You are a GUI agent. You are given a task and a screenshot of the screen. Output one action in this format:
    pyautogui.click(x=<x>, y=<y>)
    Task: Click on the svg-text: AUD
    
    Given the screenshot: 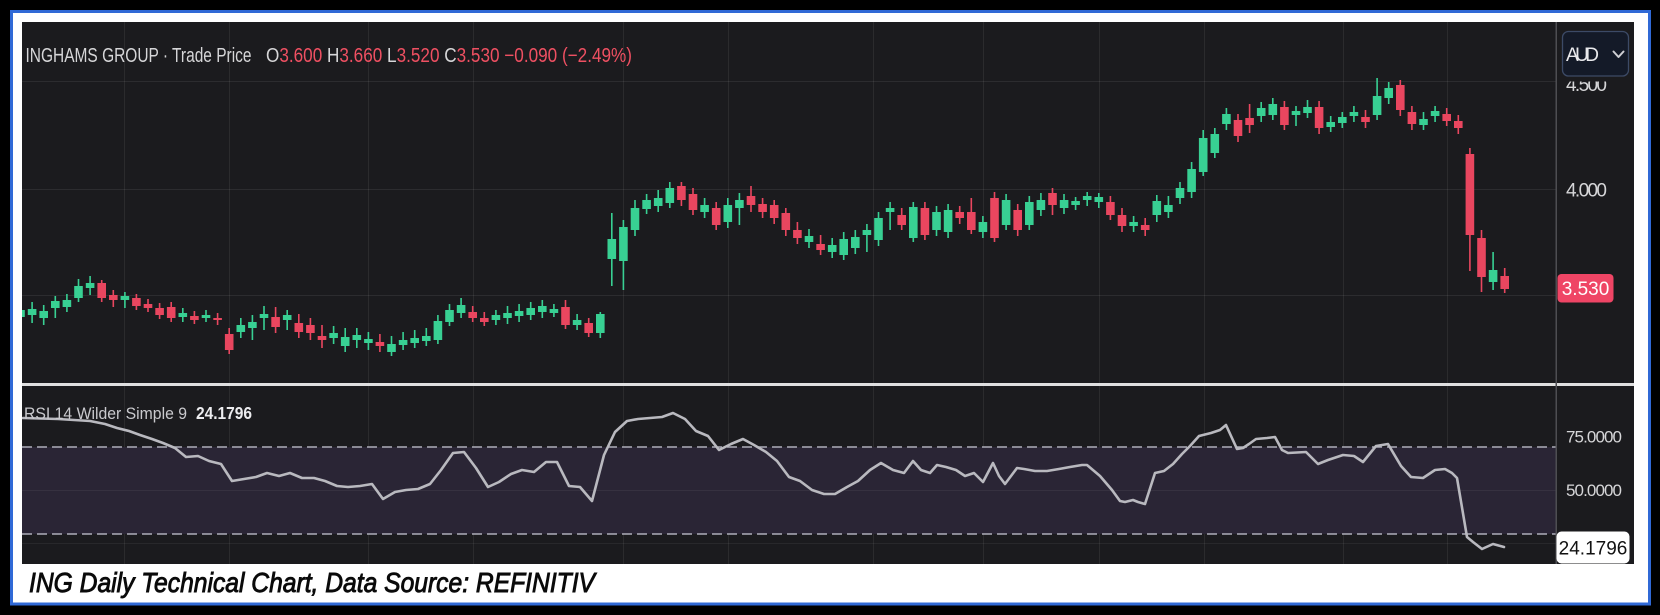 What is the action you would take?
    pyautogui.click(x=1582, y=55)
    